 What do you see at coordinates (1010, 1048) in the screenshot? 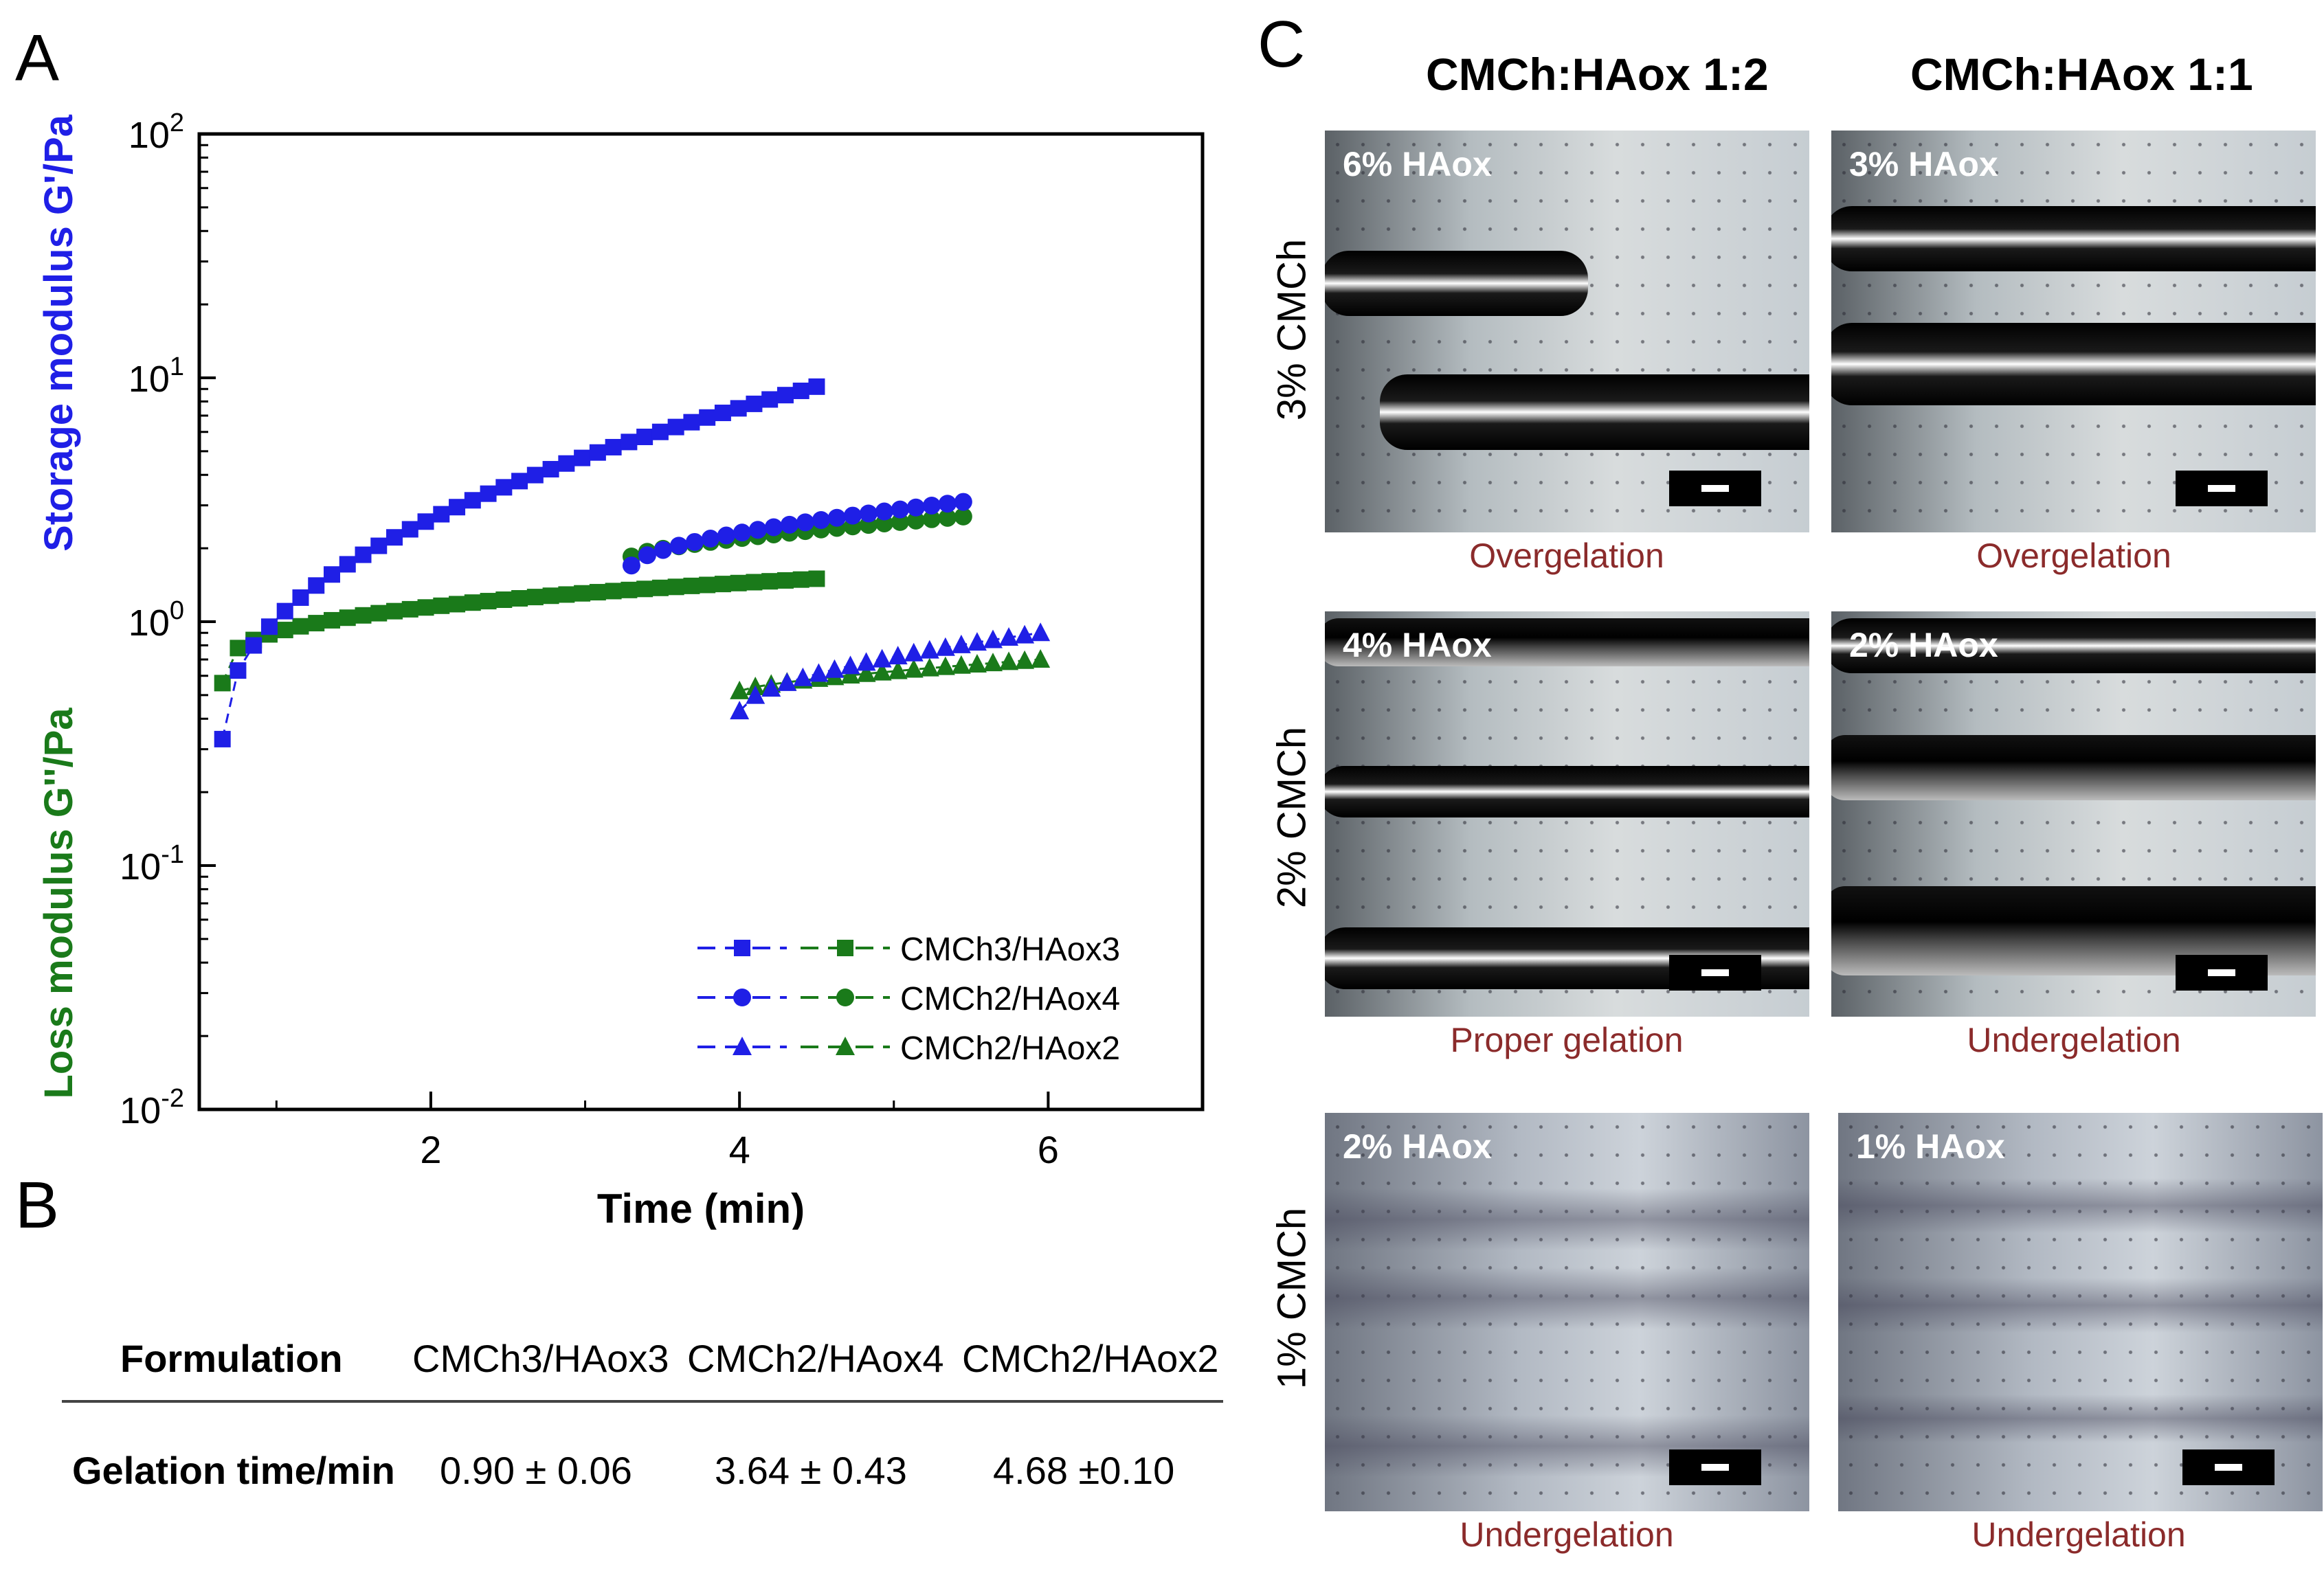
I see `legend-label: CMCh2/HAox2` at bounding box center [1010, 1048].